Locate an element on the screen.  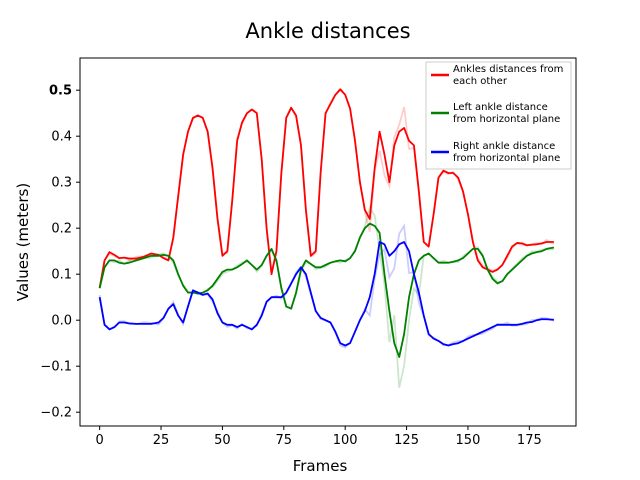
x-tick-label: 50 is located at coordinates (222, 440).